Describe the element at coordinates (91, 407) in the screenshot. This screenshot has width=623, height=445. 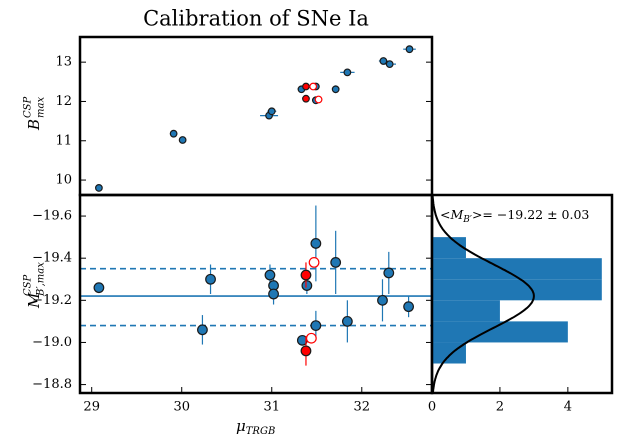
I see `x-tick-label: 29` at that location.